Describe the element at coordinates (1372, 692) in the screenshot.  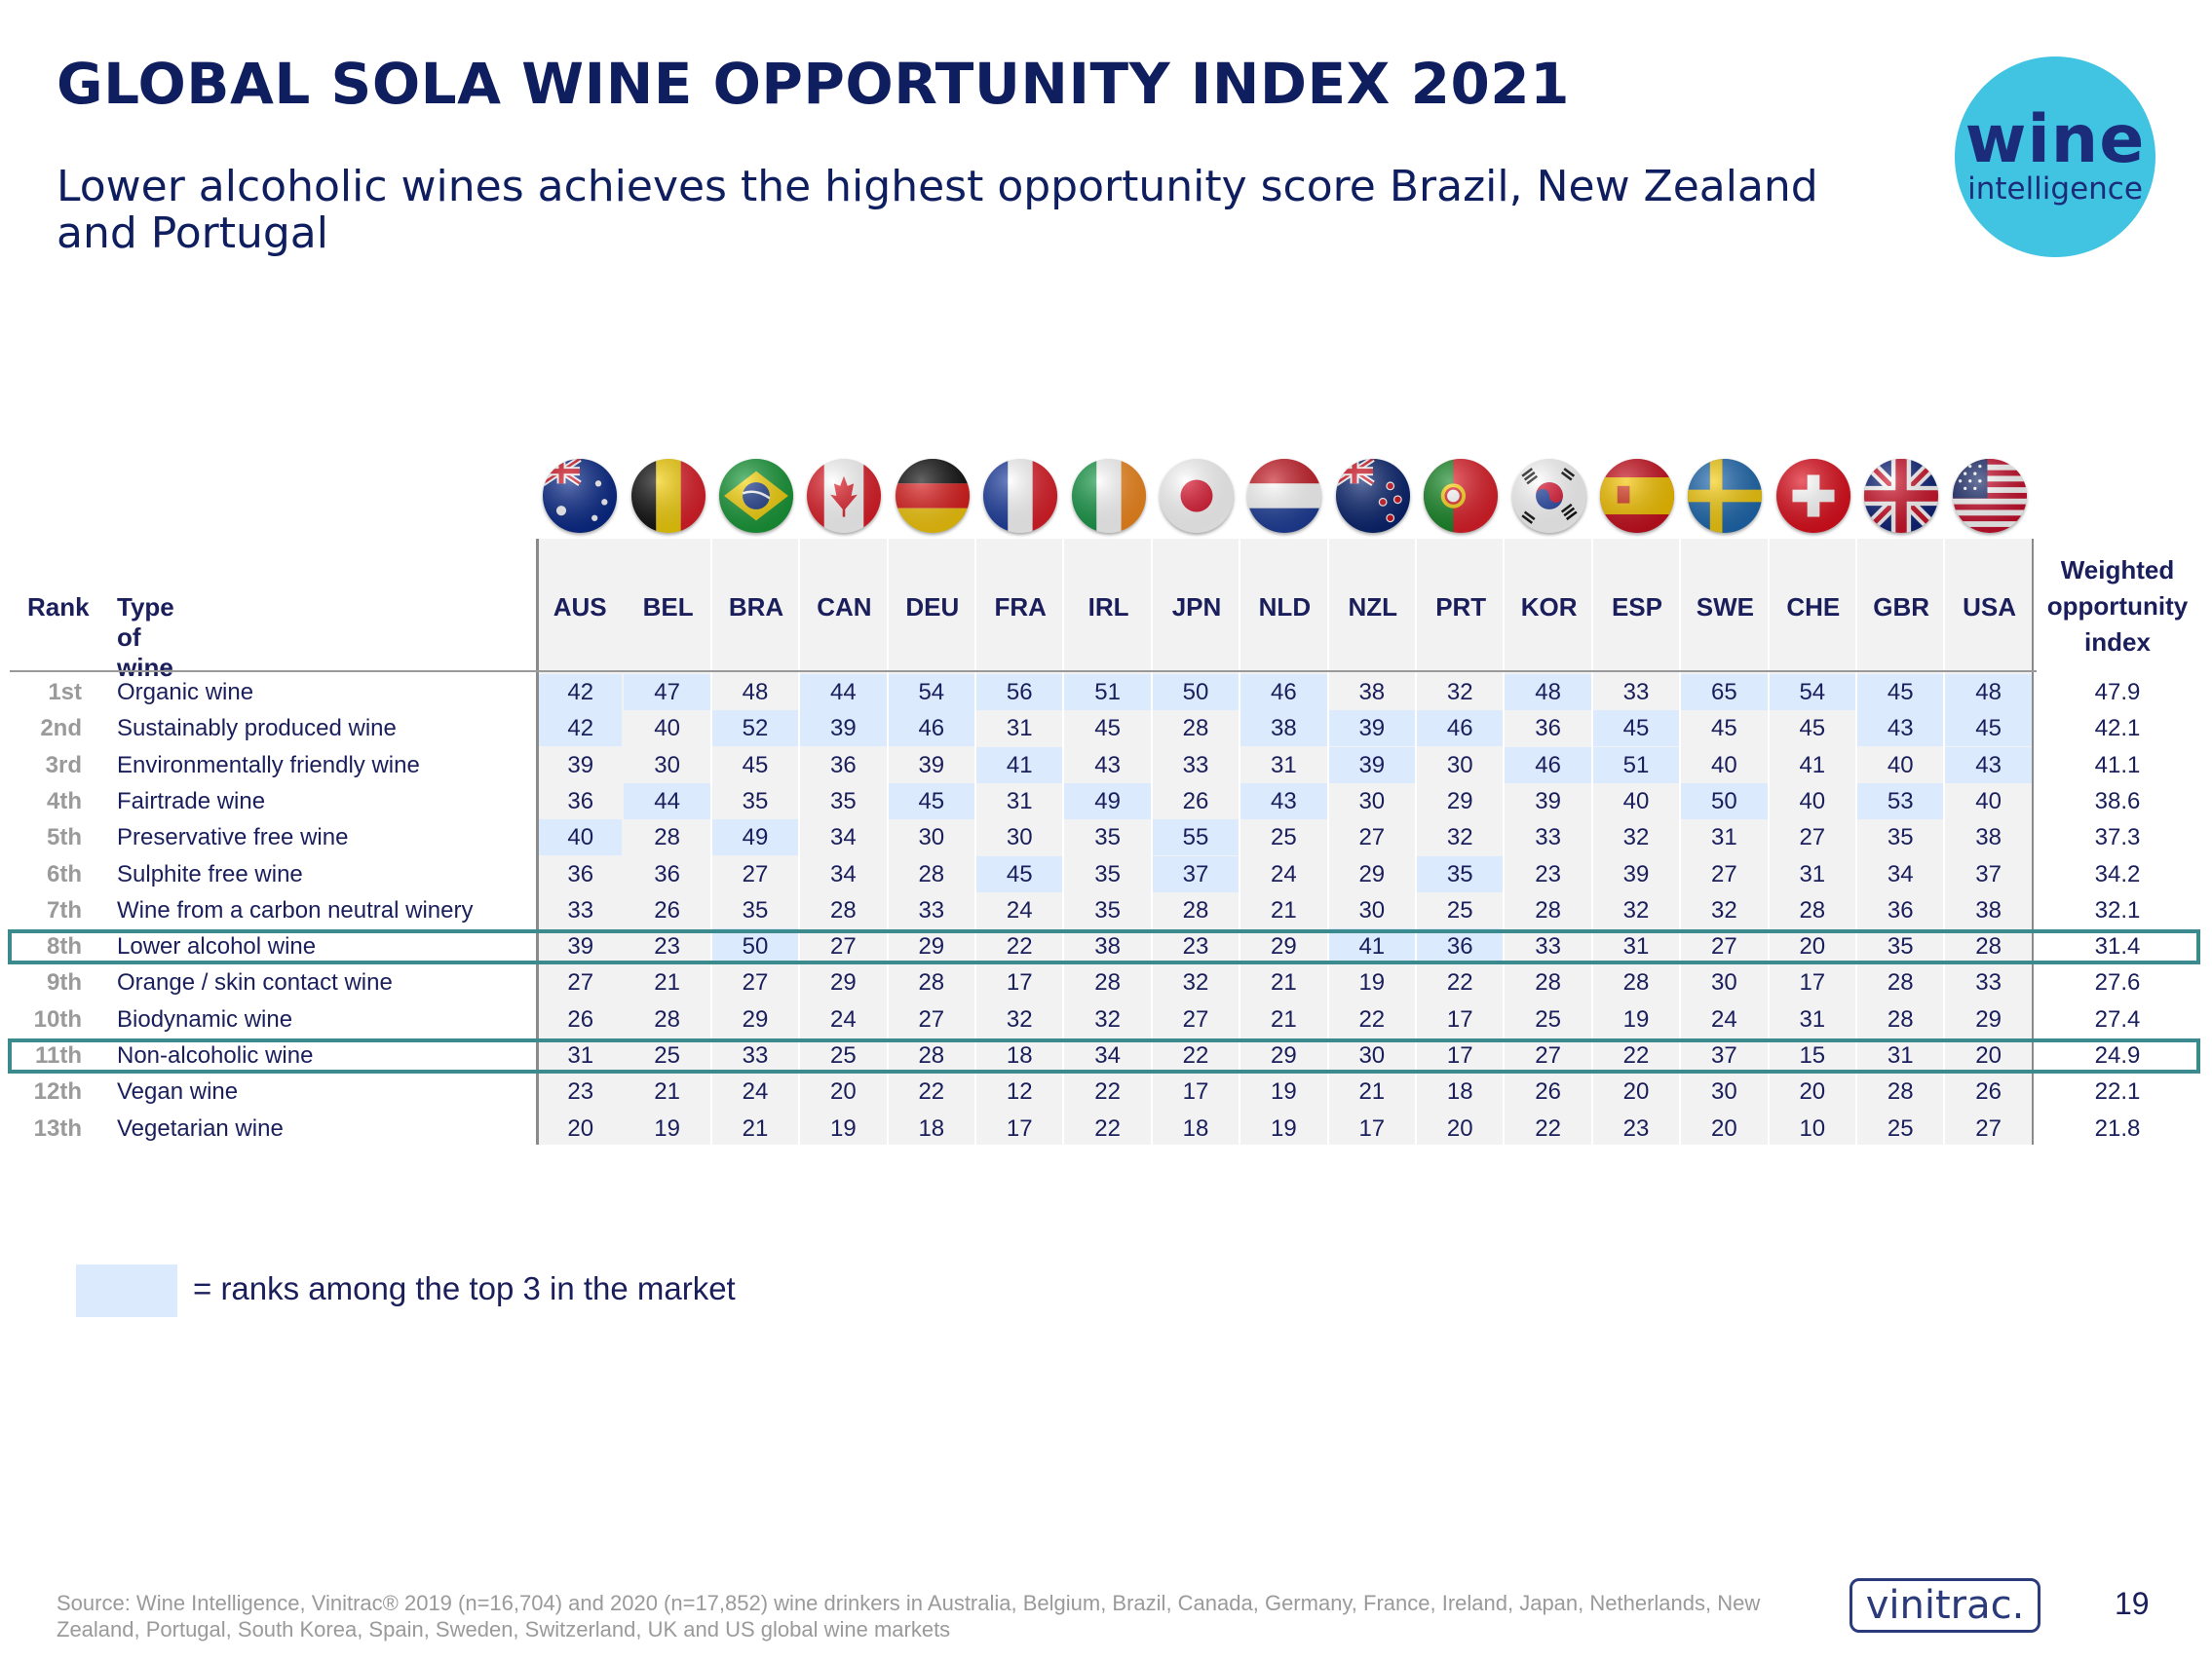
I see `score-cell: 38` at that location.